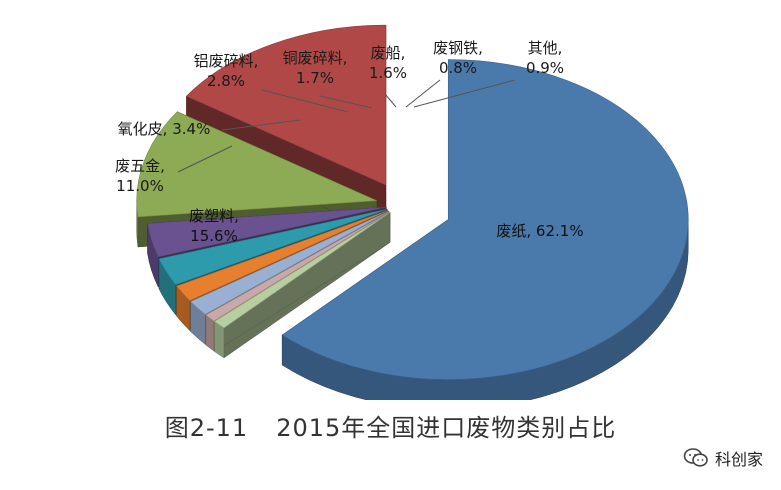 The width and height of the screenshot is (781, 490). I want to click on pie-slice-废船, so click(289, 263).